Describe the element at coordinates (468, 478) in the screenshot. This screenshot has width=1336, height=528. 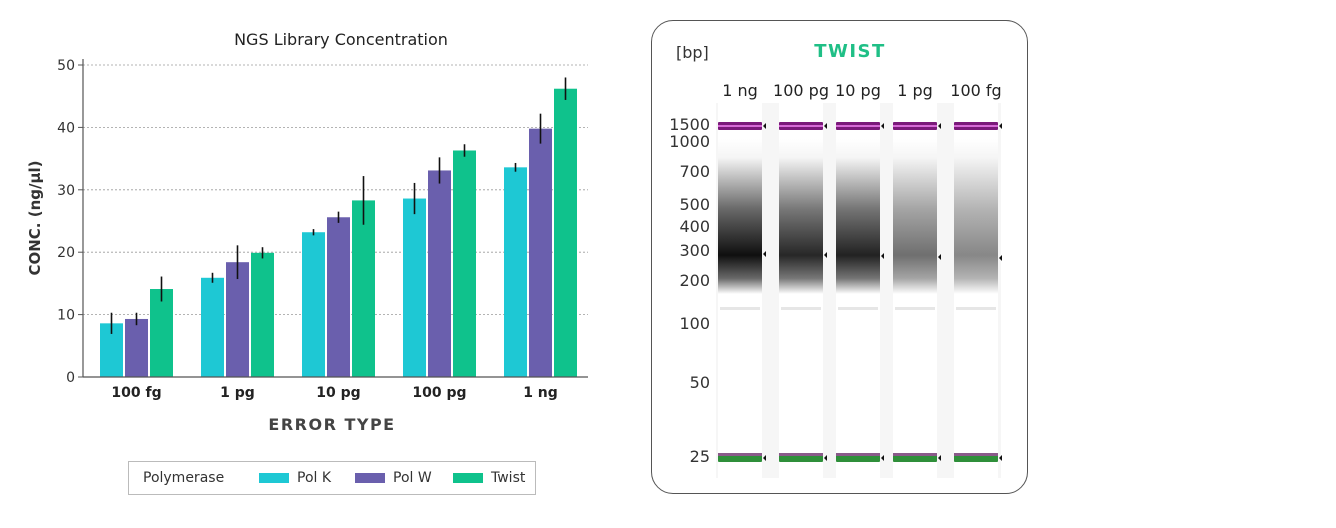
I see `legend-swatch-twist` at that location.